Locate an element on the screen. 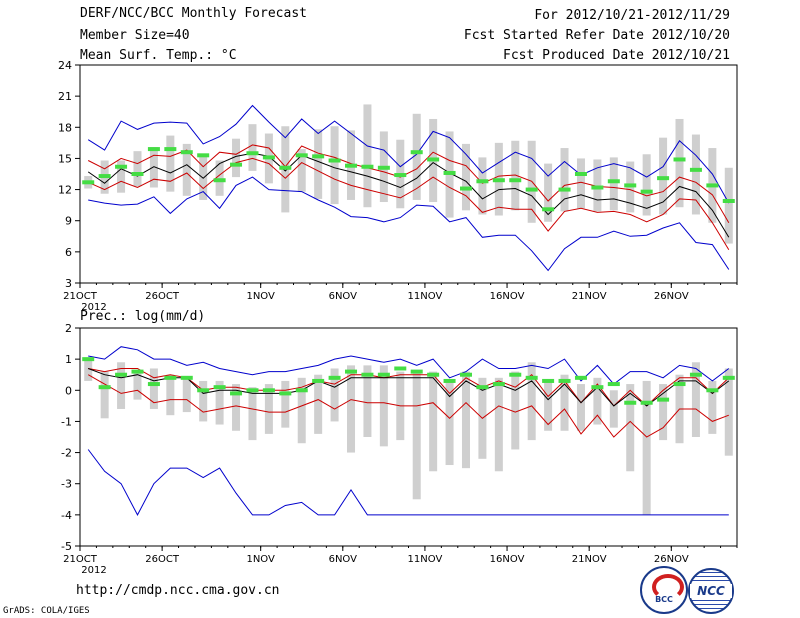  temp-ytick-label: 15 is located at coordinates (65, 158).